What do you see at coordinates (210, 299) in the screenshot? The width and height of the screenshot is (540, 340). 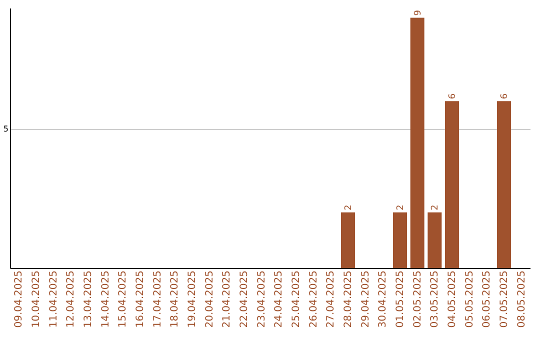 I see `x-tick-label: 20.04.2025` at bounding box center [210, 299].